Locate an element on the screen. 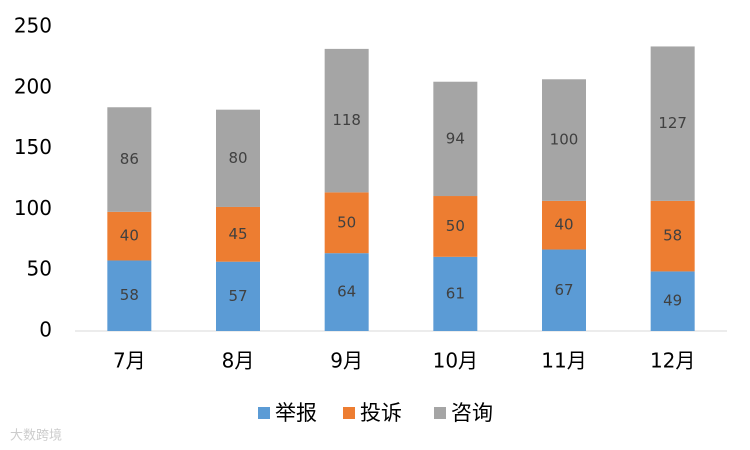  data-label: 67 is located at coordinates (563, 290).